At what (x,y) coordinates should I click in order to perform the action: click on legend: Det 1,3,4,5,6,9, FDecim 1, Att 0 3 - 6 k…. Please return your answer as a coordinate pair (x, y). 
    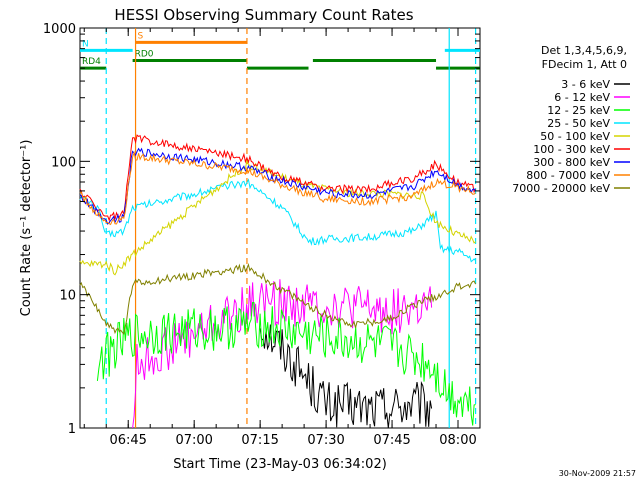
    Looking at the image, I should click on (571, 119).